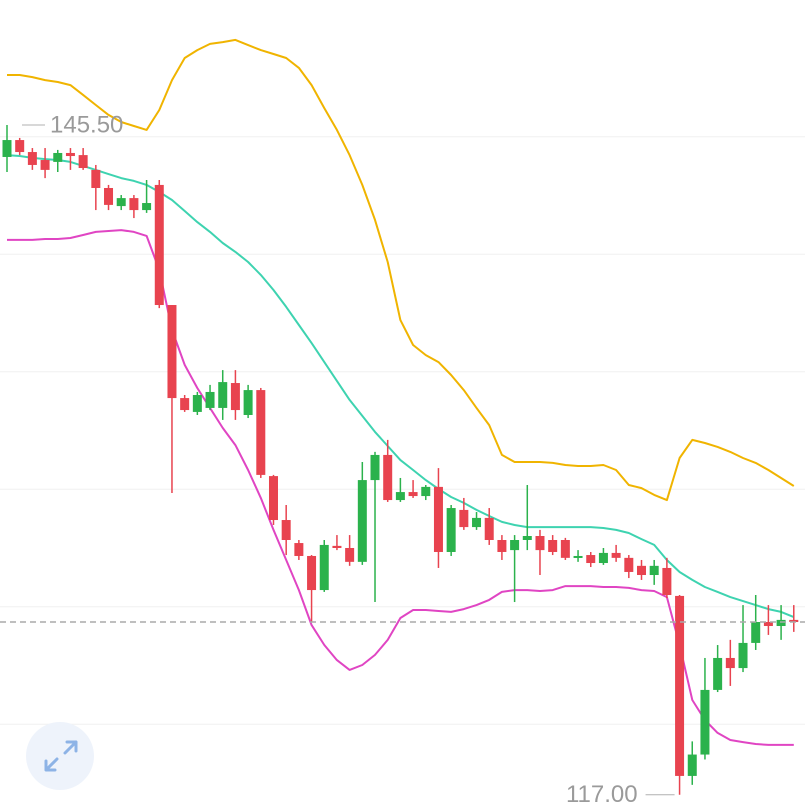  Describe the element at coordinates (602, 794) in the screenshot. I see `annotation-label: 117.00` at that location.